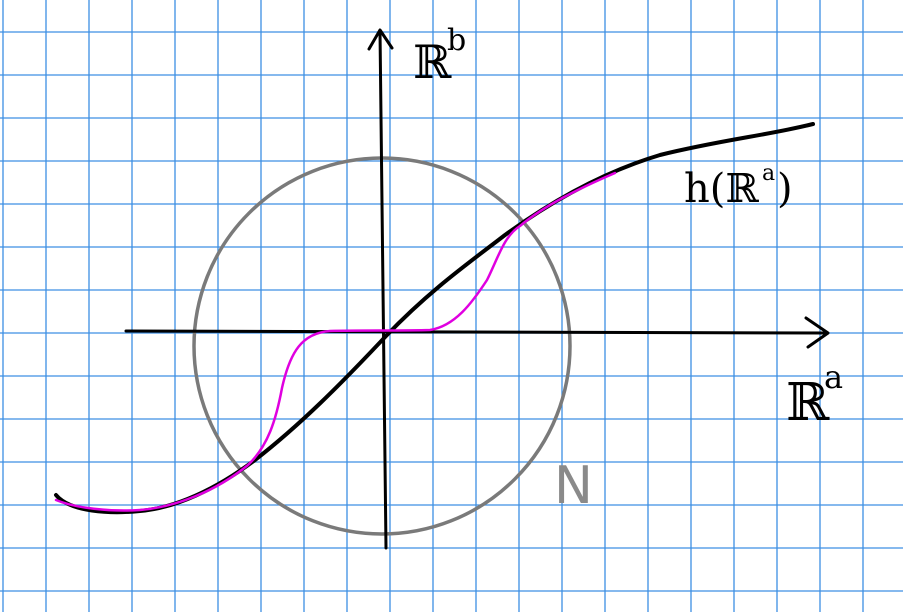  What do you see at coordinates (432, 62) in the screenshot?
I see `y-axis-label-base: ℝ` at bounding box center [432, 62].